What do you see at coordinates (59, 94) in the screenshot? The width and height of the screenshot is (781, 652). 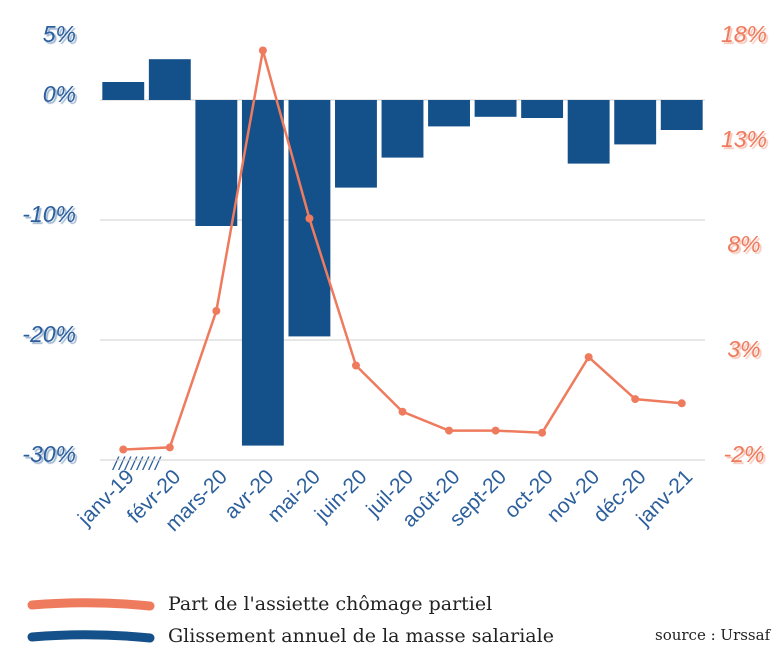 I see `y-tick-label: 0%` at bounding box center [59, 94].